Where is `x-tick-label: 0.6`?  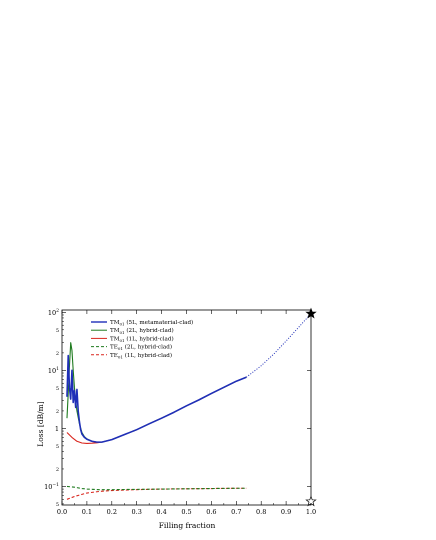
x-tick-label: 0.6 is located at coordinates (211, 512).